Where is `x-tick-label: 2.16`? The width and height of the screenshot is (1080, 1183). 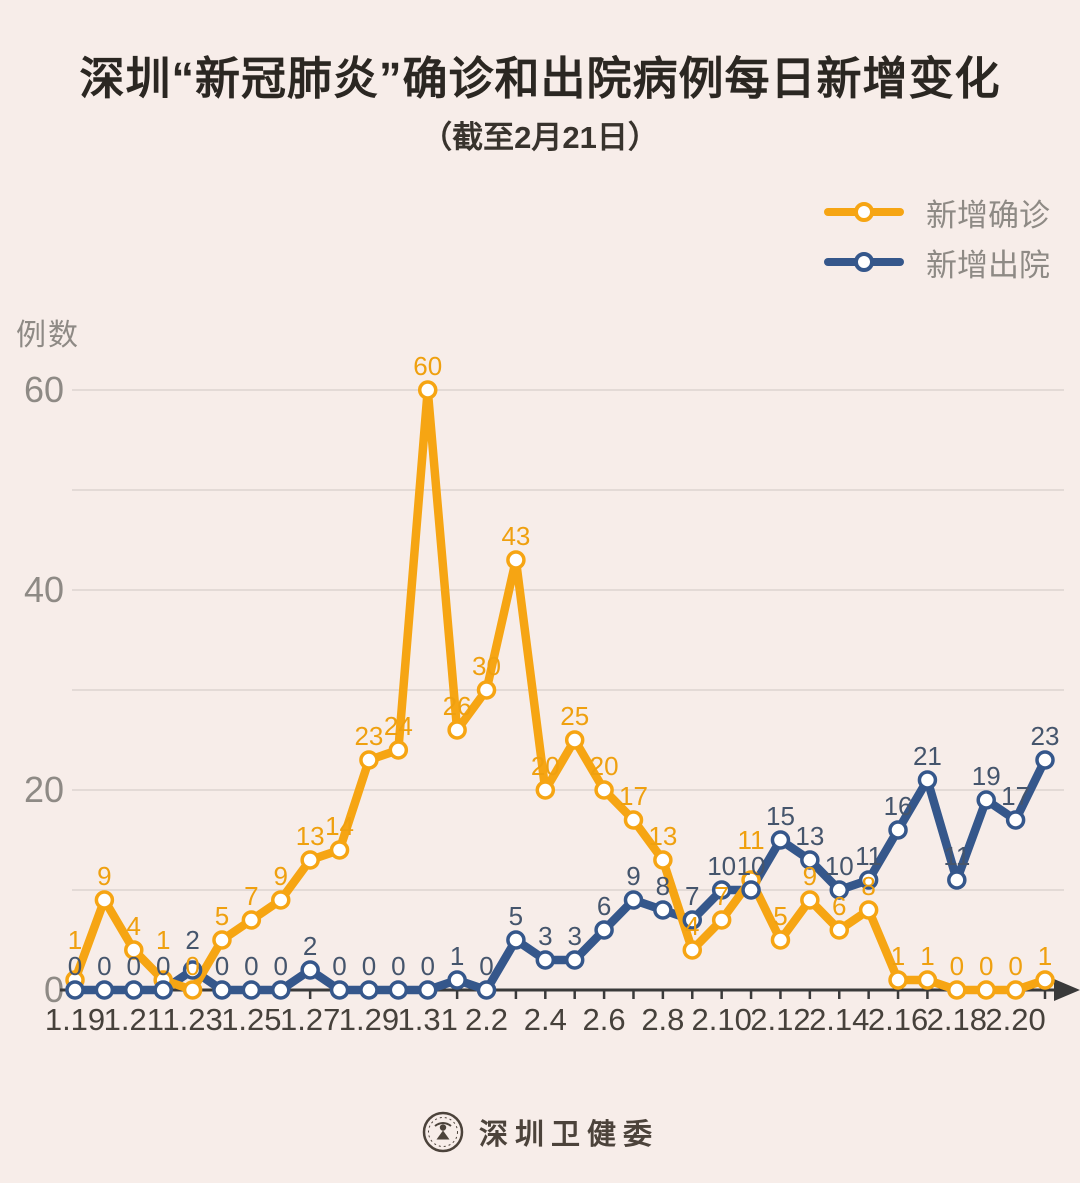
x-tick-label: 2.16 is located at coordinates (898, 1019).